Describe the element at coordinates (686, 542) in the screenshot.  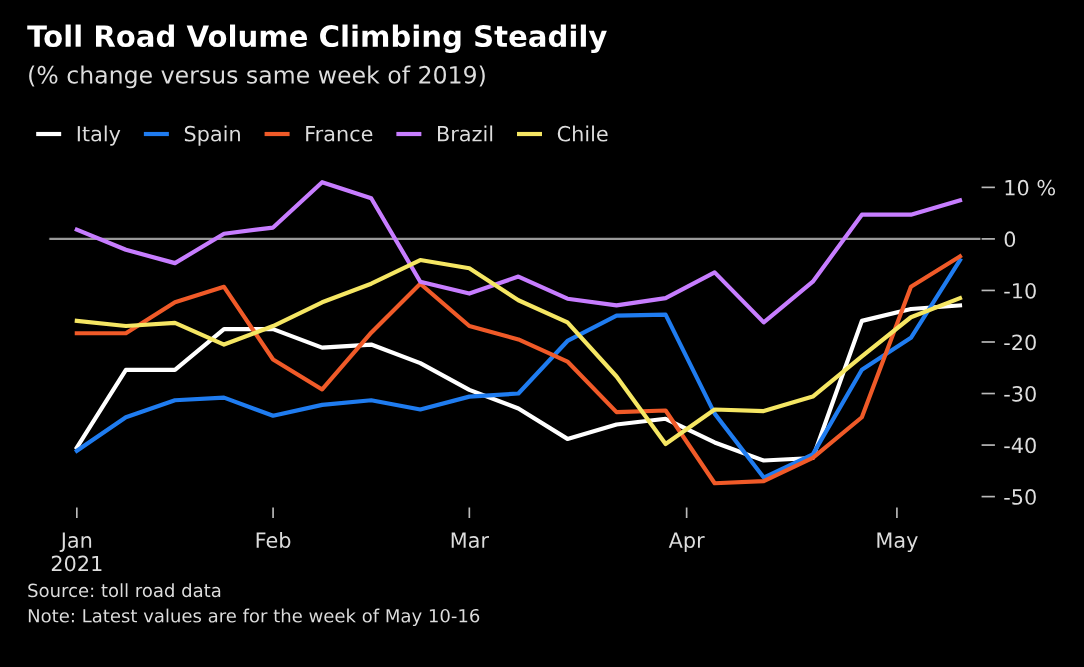
I see `x-tick-label: Apr` at that location.